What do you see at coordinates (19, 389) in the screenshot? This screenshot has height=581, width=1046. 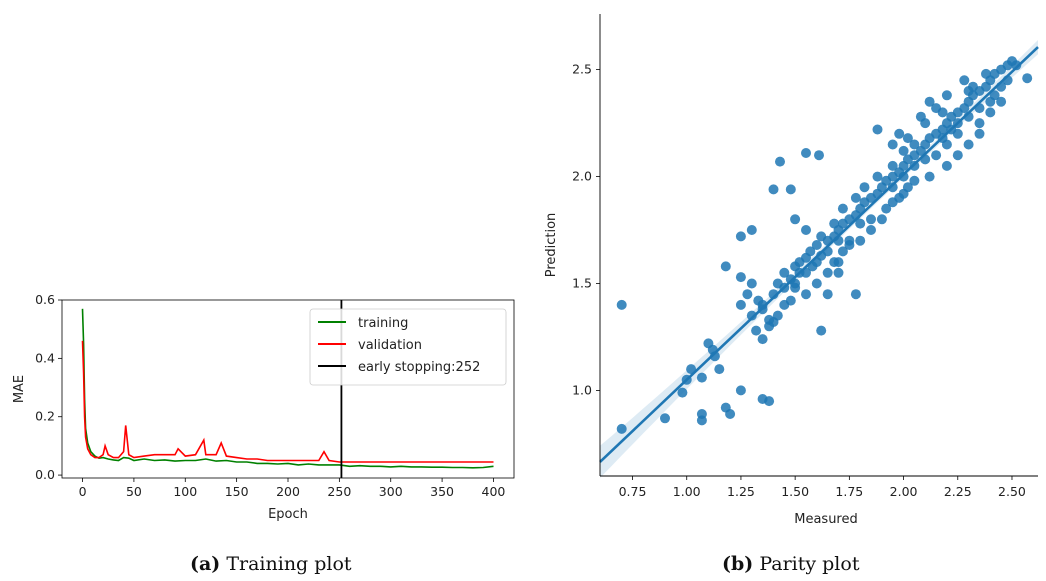 I see `training-y-label: MAE` at bounding box center [19, 389].